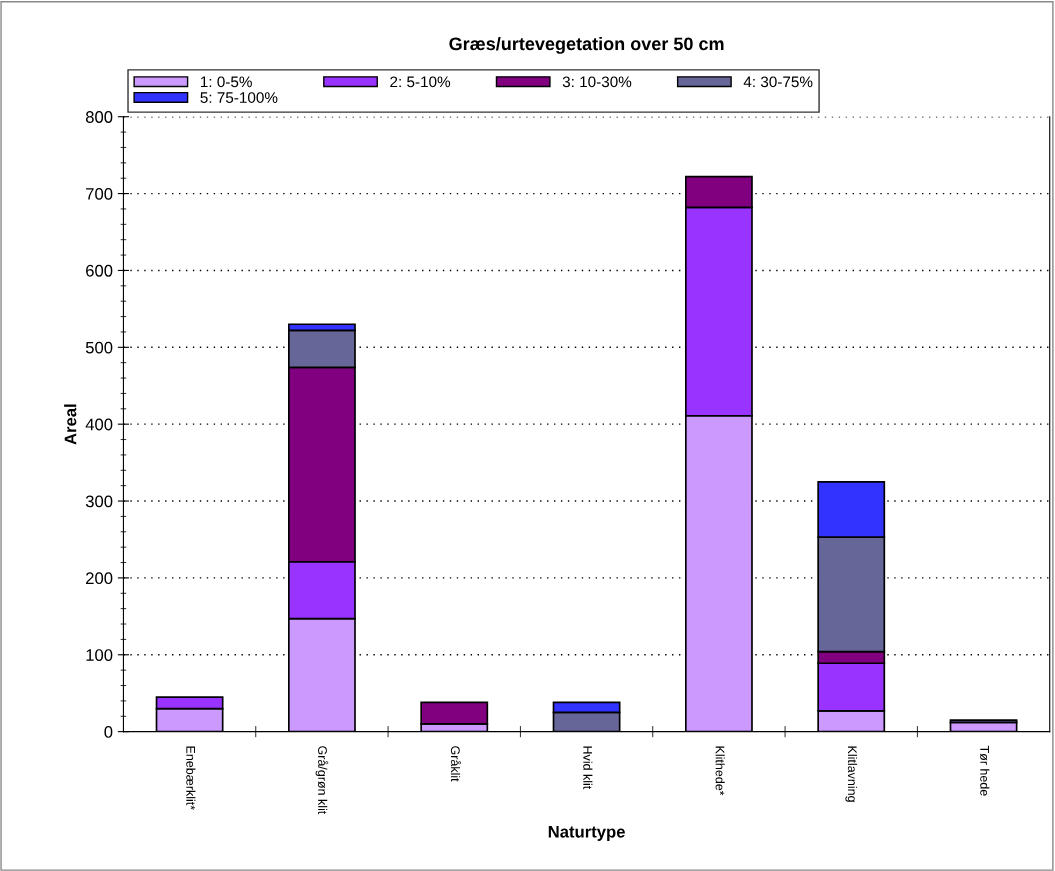  Describe the element at coordinates (597, 82) in the screenshot. I see `legend-label: 3: 10-30%` at that location.